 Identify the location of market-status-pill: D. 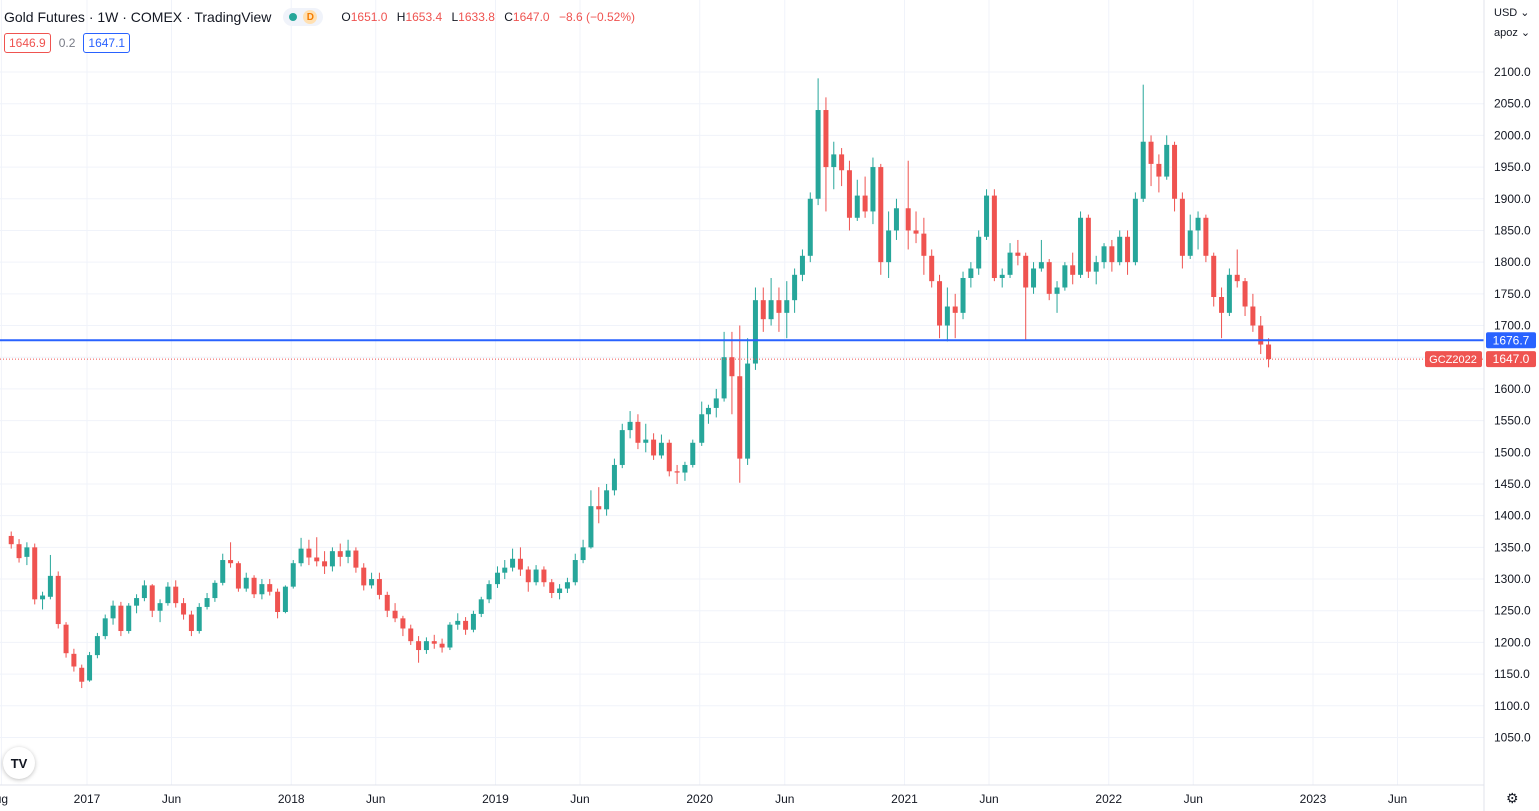
(303, 17).